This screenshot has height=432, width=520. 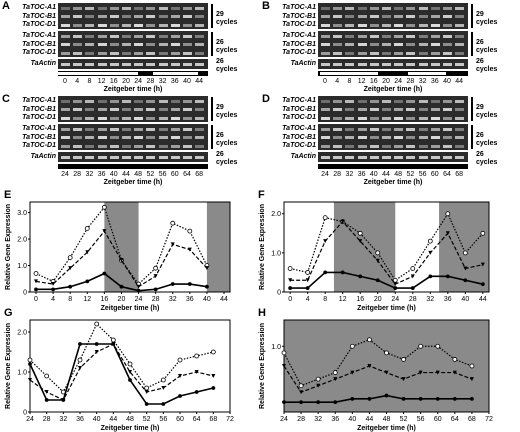 What do you see at coordinates (386, 252) in the screenshot?
I see `series-line-dashed` at bounding box center [386, 252].